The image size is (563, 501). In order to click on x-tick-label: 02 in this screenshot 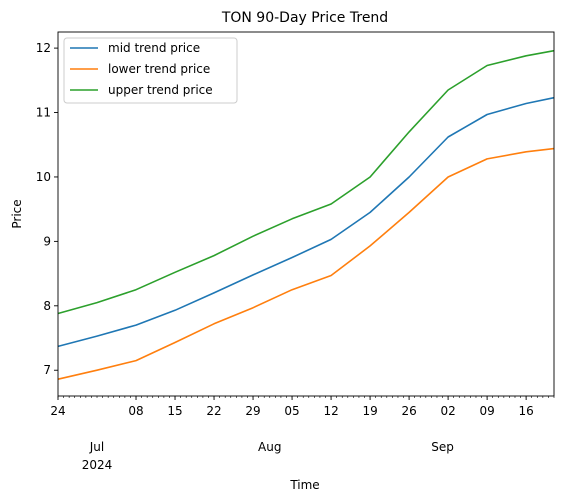, I will do `click(447, 411)`.